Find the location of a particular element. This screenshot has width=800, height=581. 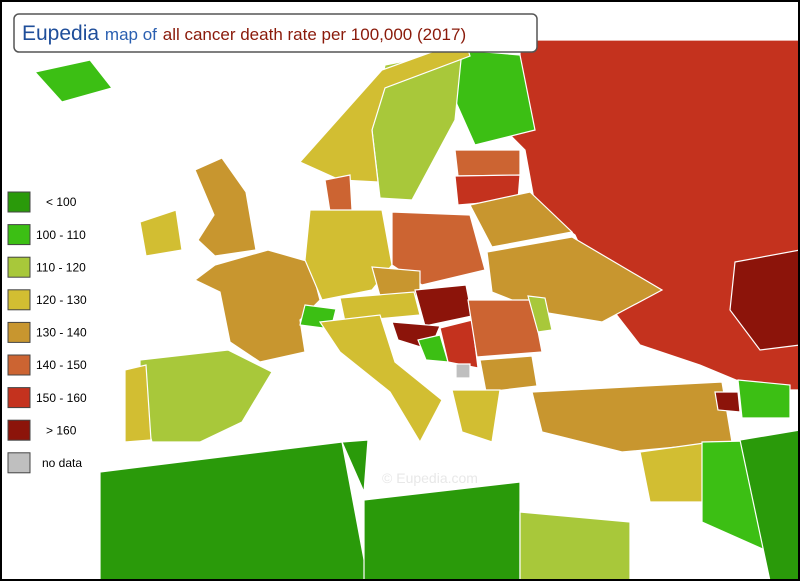

legend-label: 110 - 120 is located at coordinates (61, 267).